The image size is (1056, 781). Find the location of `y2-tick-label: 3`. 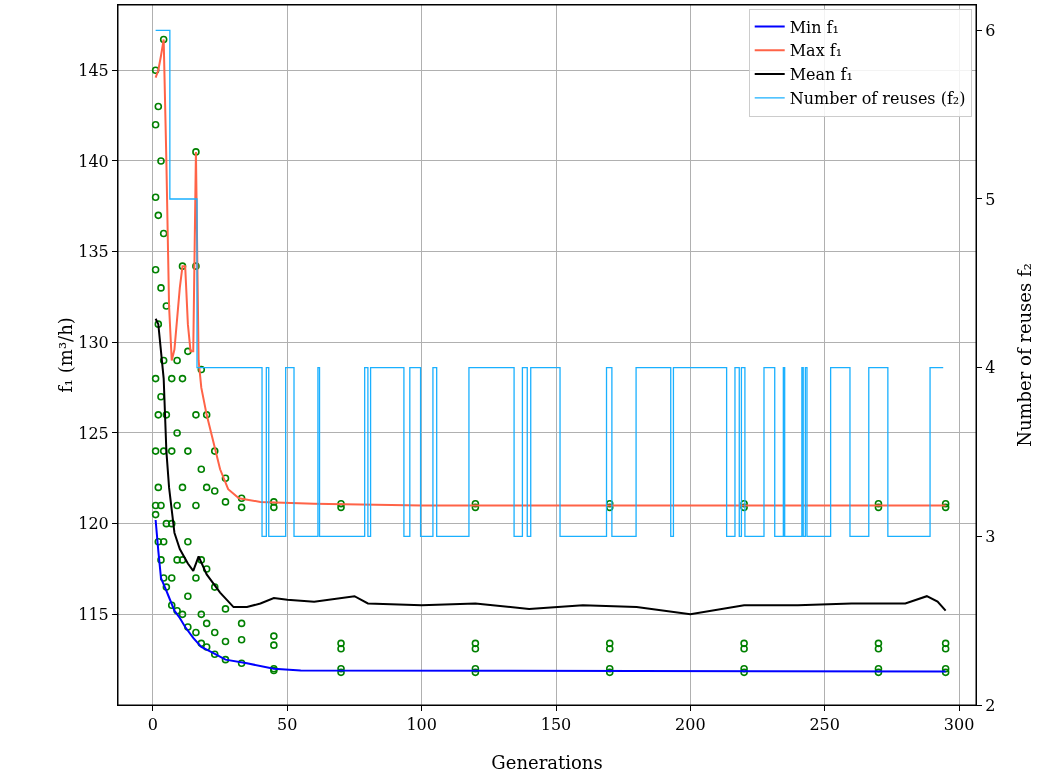

y2-tick-label: 3 is located at coordinates (990, 536).